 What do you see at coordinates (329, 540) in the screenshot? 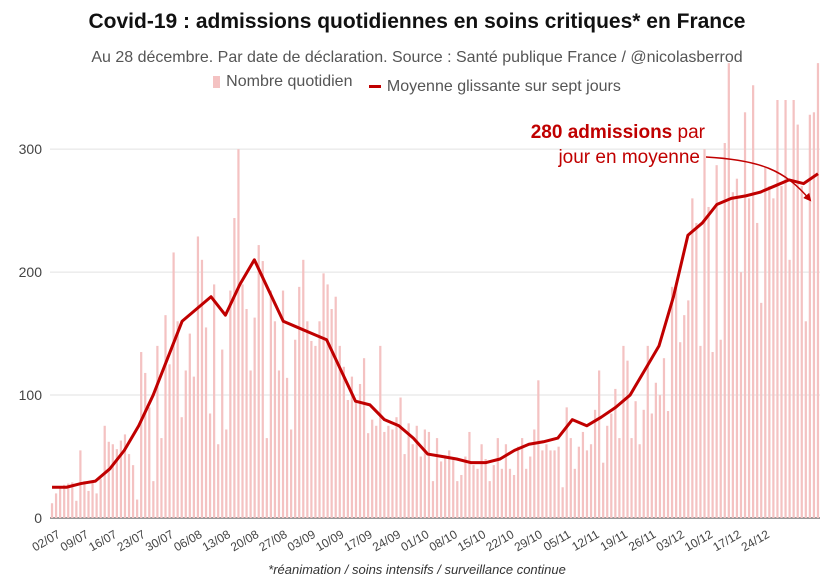
I see `x-tick-label: 10/09` at bounding box center [329, 540].